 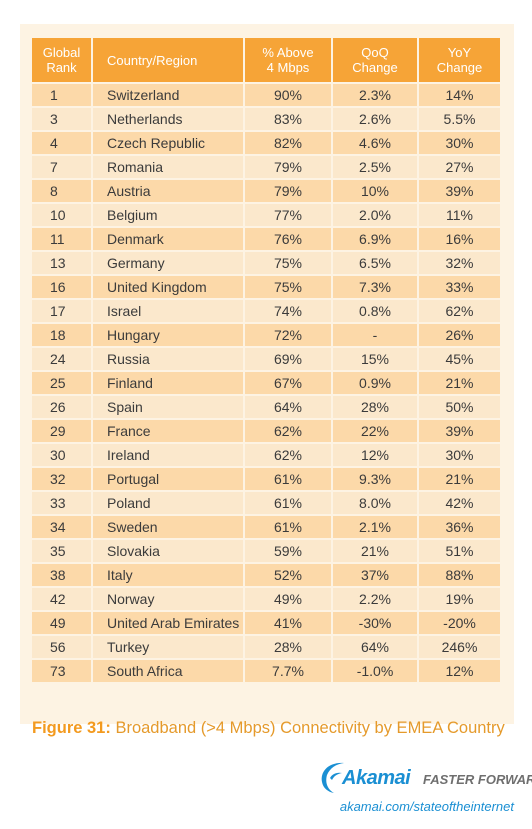 I want to click on cell-country-region: Sweden, so click(x=169, y=526).